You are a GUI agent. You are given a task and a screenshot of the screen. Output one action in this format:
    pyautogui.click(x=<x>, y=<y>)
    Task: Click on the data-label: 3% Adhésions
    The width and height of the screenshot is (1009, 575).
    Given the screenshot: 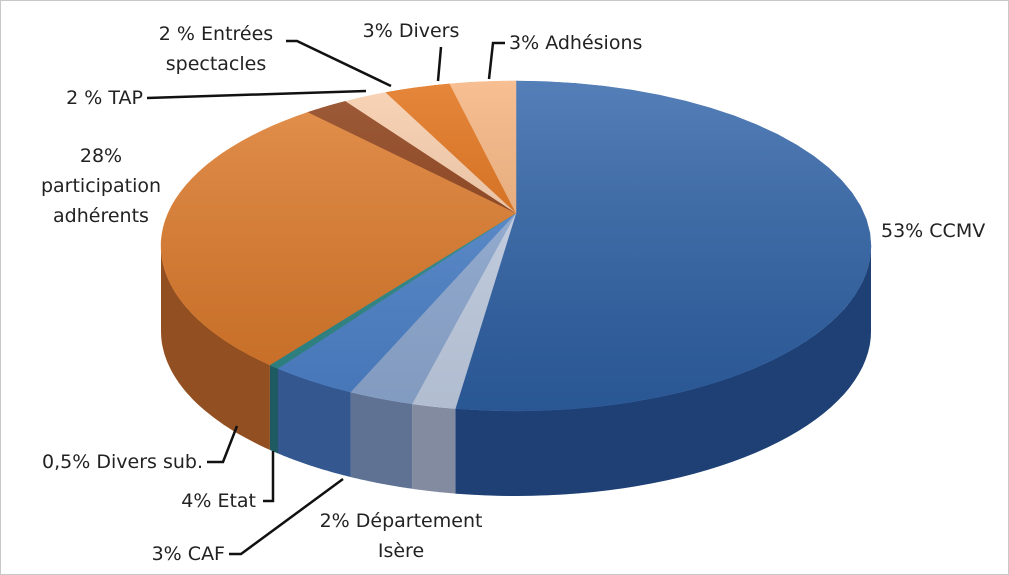 What is the action you would take?
    pyautogui.click(x=594, y=43)
    